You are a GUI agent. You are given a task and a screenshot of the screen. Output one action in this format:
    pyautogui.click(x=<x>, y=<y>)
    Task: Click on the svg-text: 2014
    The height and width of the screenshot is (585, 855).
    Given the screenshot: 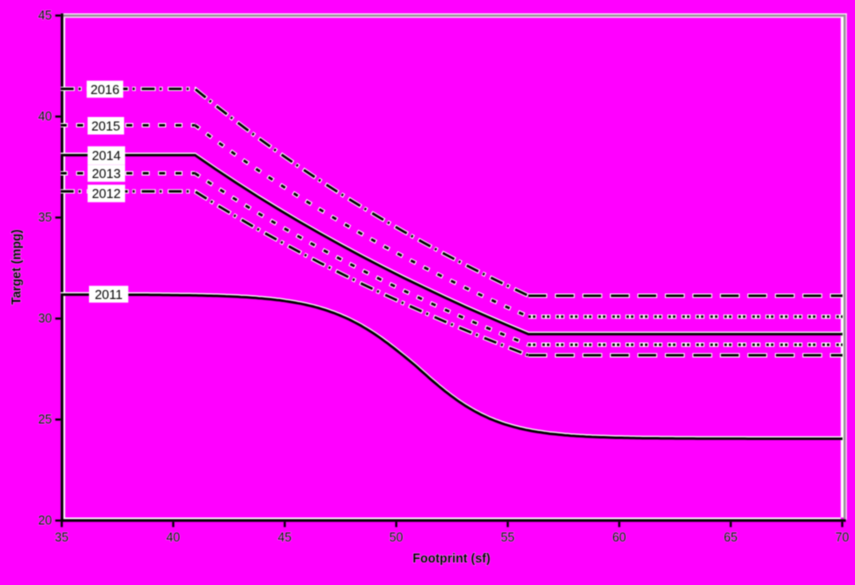 What is the action you would take?
    pyautogui.click(x=106, y=155)
    